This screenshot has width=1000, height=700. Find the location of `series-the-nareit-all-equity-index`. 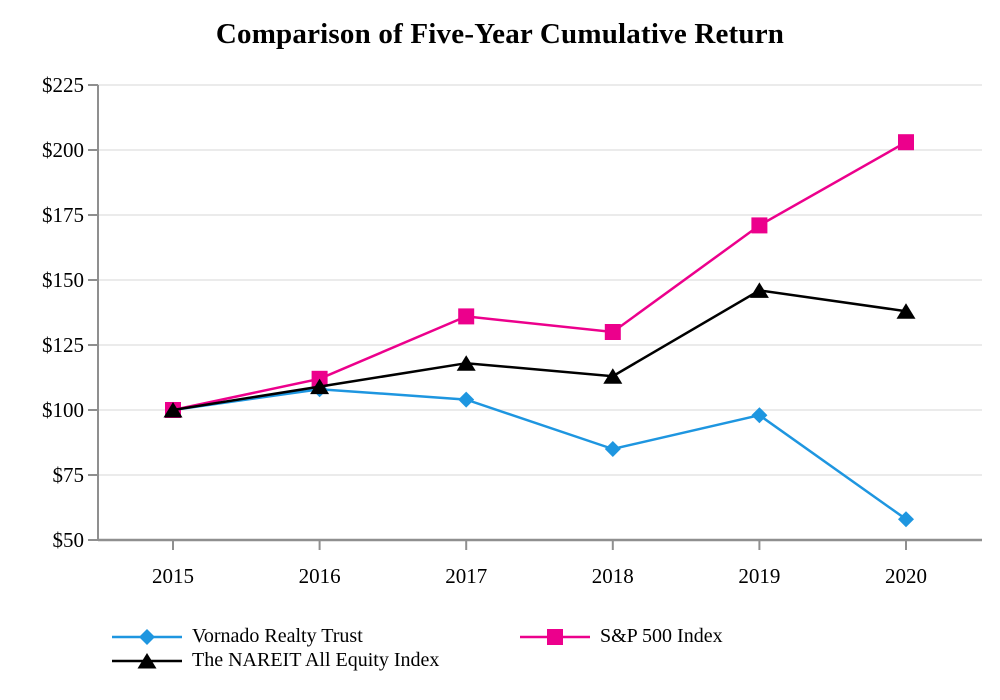

series-the-nareit-all-equity-index is located at coordinates (539, 350).